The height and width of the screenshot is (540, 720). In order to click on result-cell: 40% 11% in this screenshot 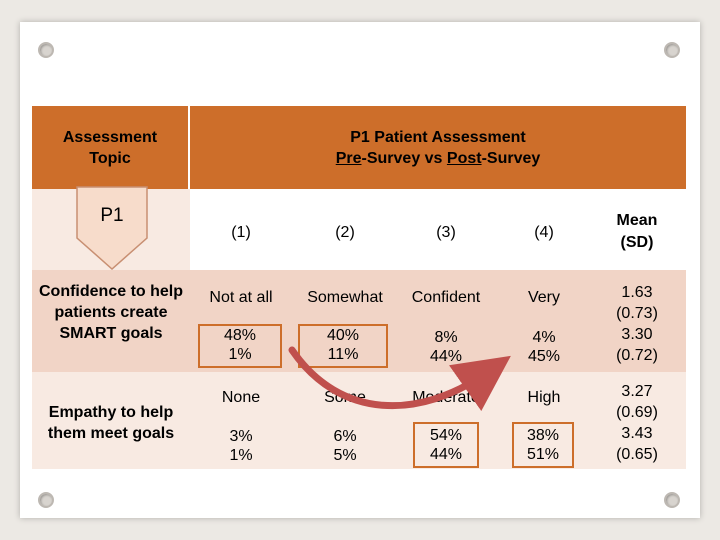, I will do `click(343, 346)`.